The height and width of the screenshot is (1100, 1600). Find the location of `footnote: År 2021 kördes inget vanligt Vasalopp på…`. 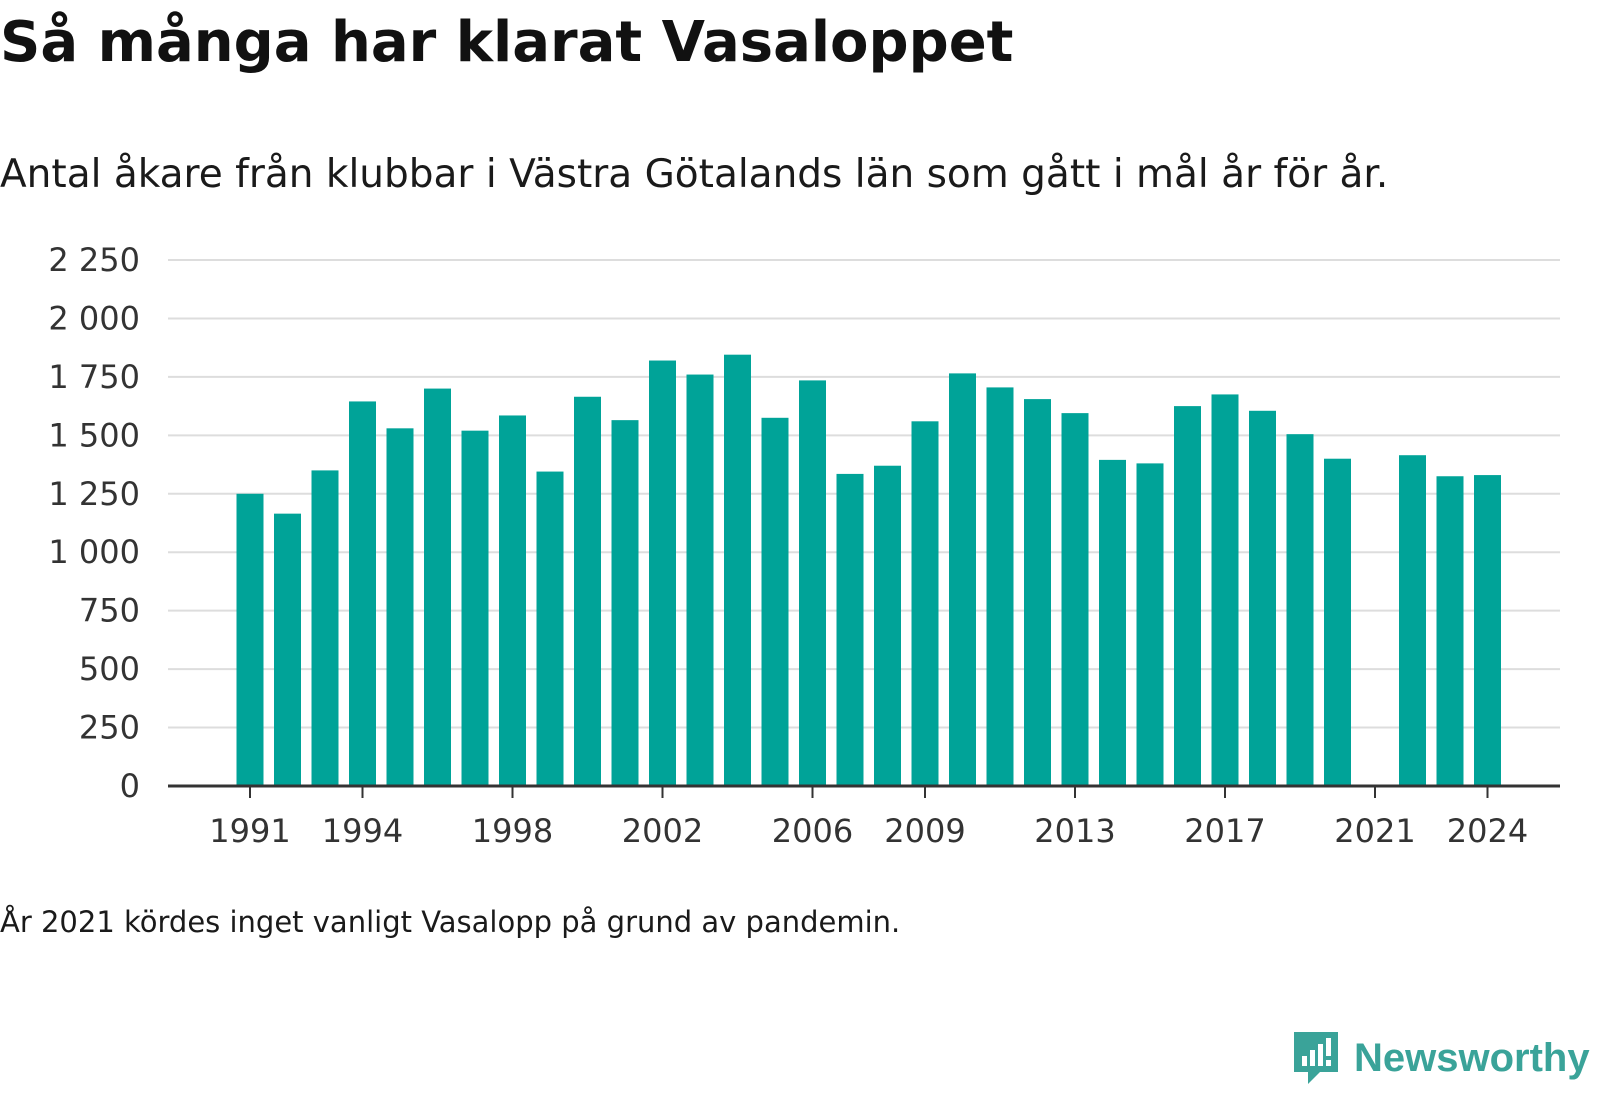

footnote: År 2021 kördes inget vanligt Vasalopp på… is located at coordinates (450, 922).